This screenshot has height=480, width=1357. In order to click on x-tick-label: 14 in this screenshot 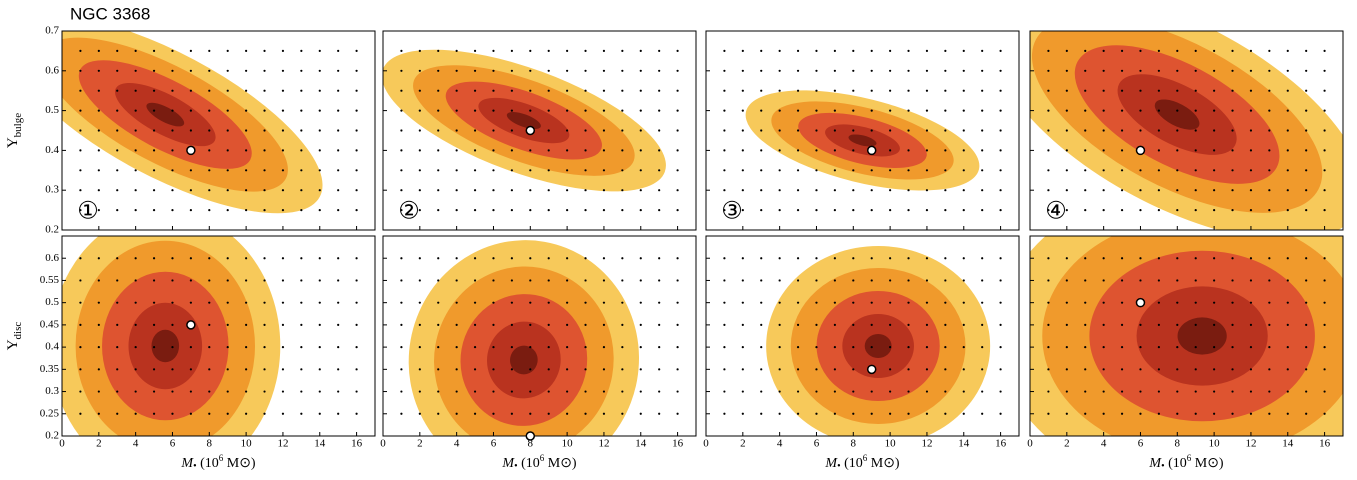, I will do `click(641, 444)`.